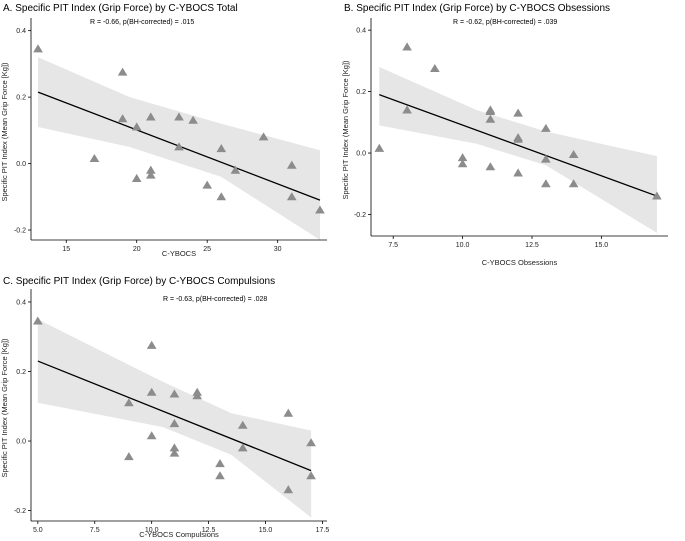 Image resolution: width=685 pixels, height=541 pixels. Describe the element at coordinates (215, 299) in the screenshot. I see `stats-annotation: R = -0.63, p(BH-corrected) = .028` at that location.